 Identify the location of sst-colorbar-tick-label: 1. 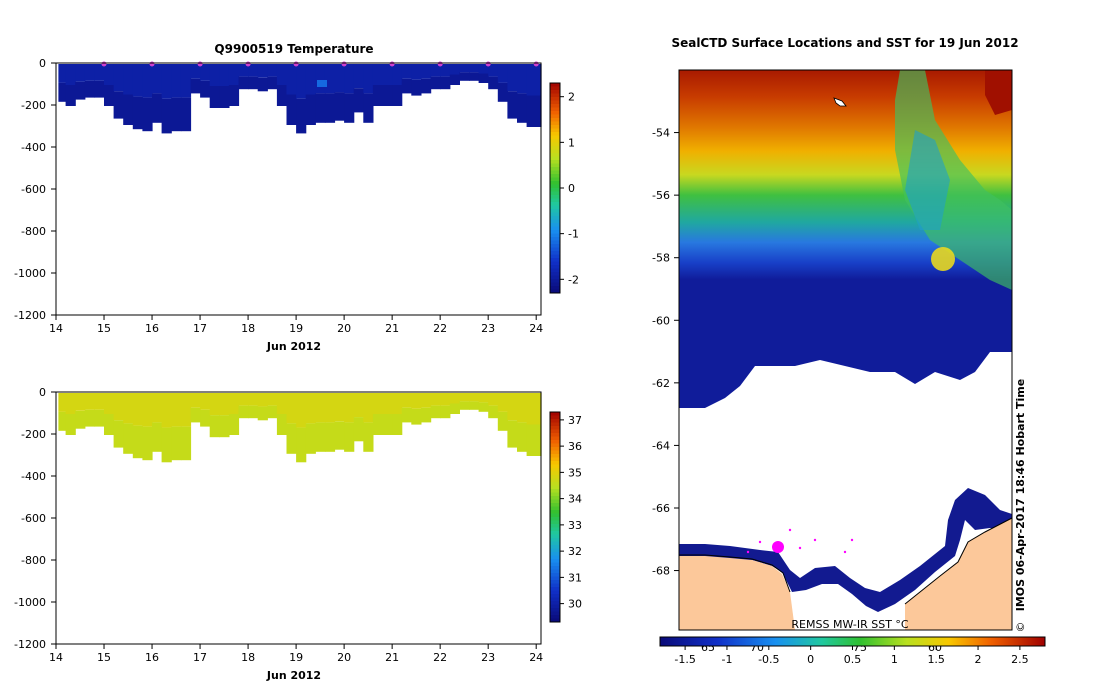
(894, 659).